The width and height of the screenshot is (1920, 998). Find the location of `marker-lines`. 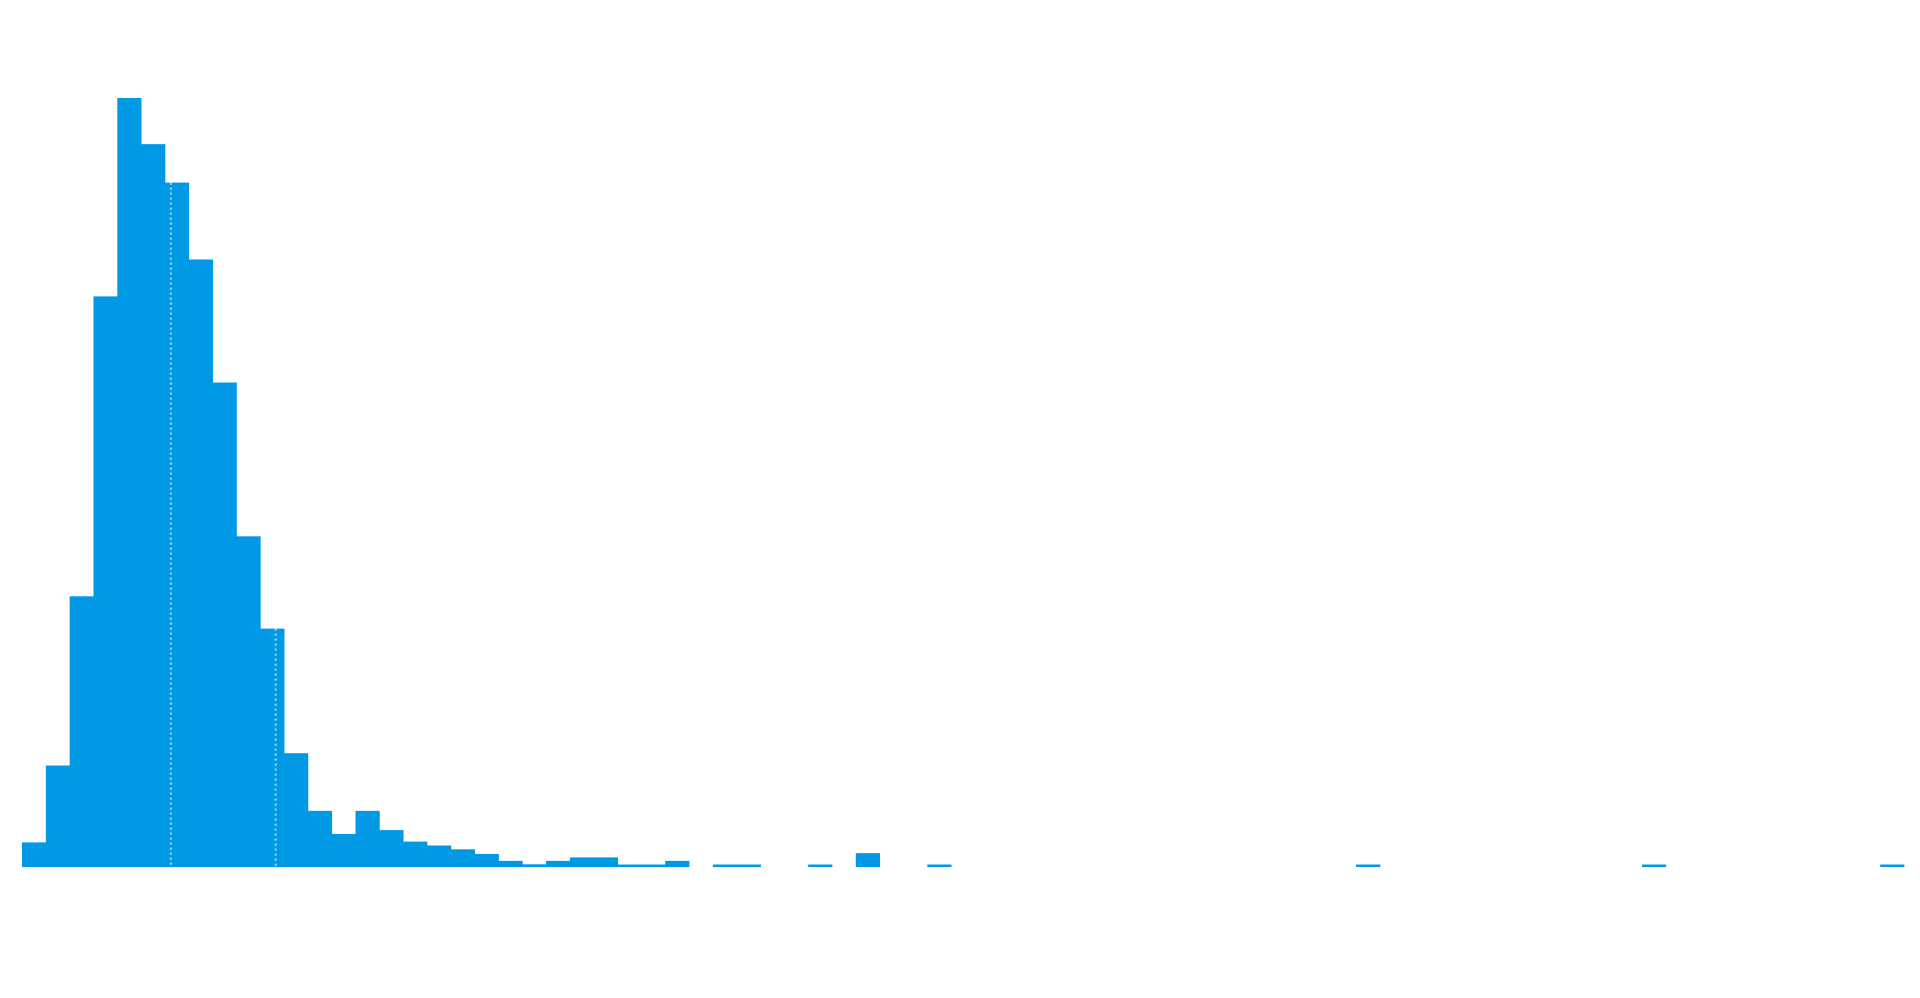

marker-lines is located at coordinates (223, 524).